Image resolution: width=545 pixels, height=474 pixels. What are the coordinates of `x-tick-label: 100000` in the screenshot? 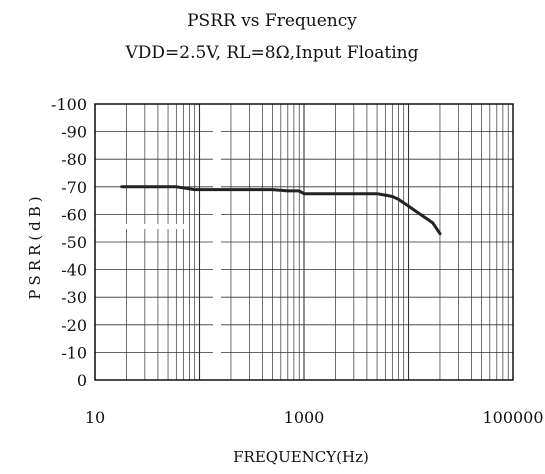 It's located at (512, 417).